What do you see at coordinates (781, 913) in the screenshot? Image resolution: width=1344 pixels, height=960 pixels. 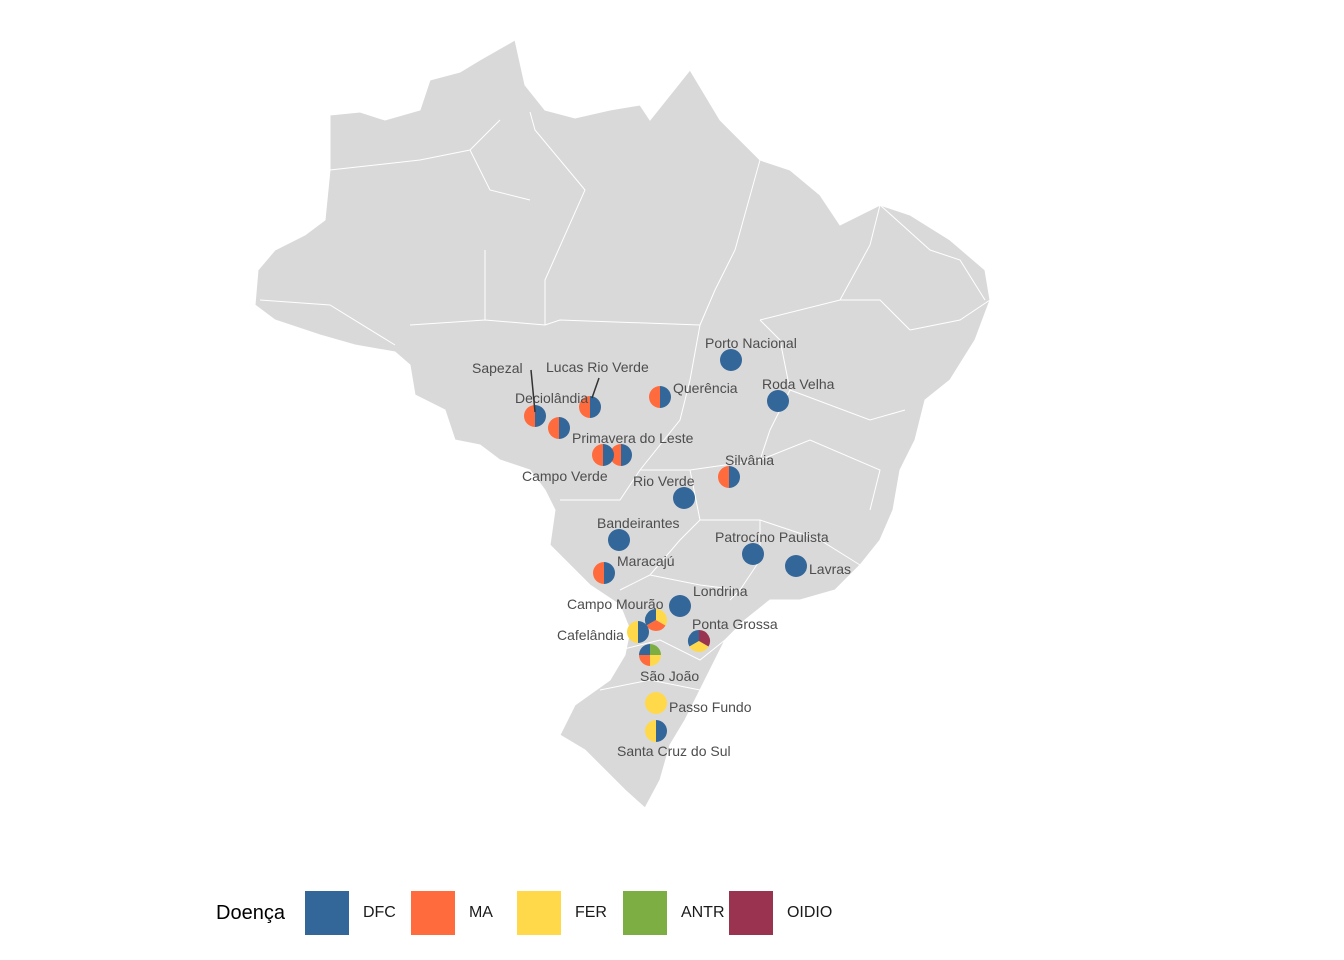 I see `legend-item-oidio: OIDIO` at bounding box center [781, 913].